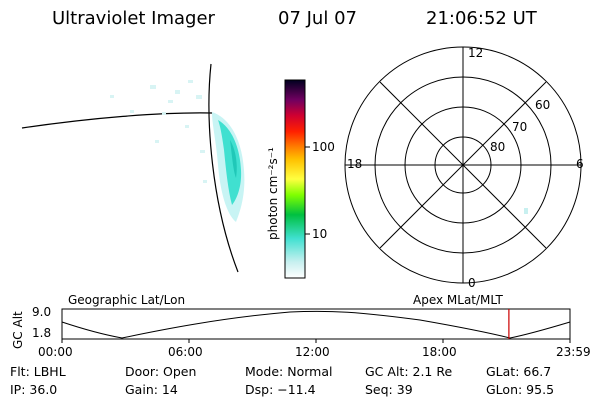 Image resolution: width=600 pixels, height=400 pixels. I want to click on lat-label-70: 70, so click(520, 127).